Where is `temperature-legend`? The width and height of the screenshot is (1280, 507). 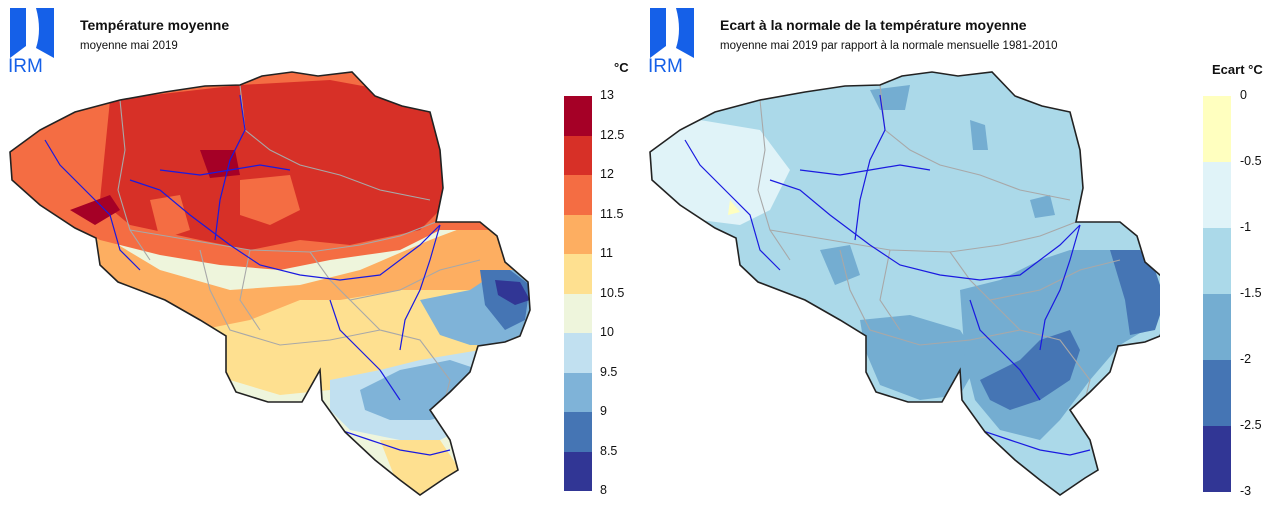
temperature-legend is located at coordinates (578, 293).